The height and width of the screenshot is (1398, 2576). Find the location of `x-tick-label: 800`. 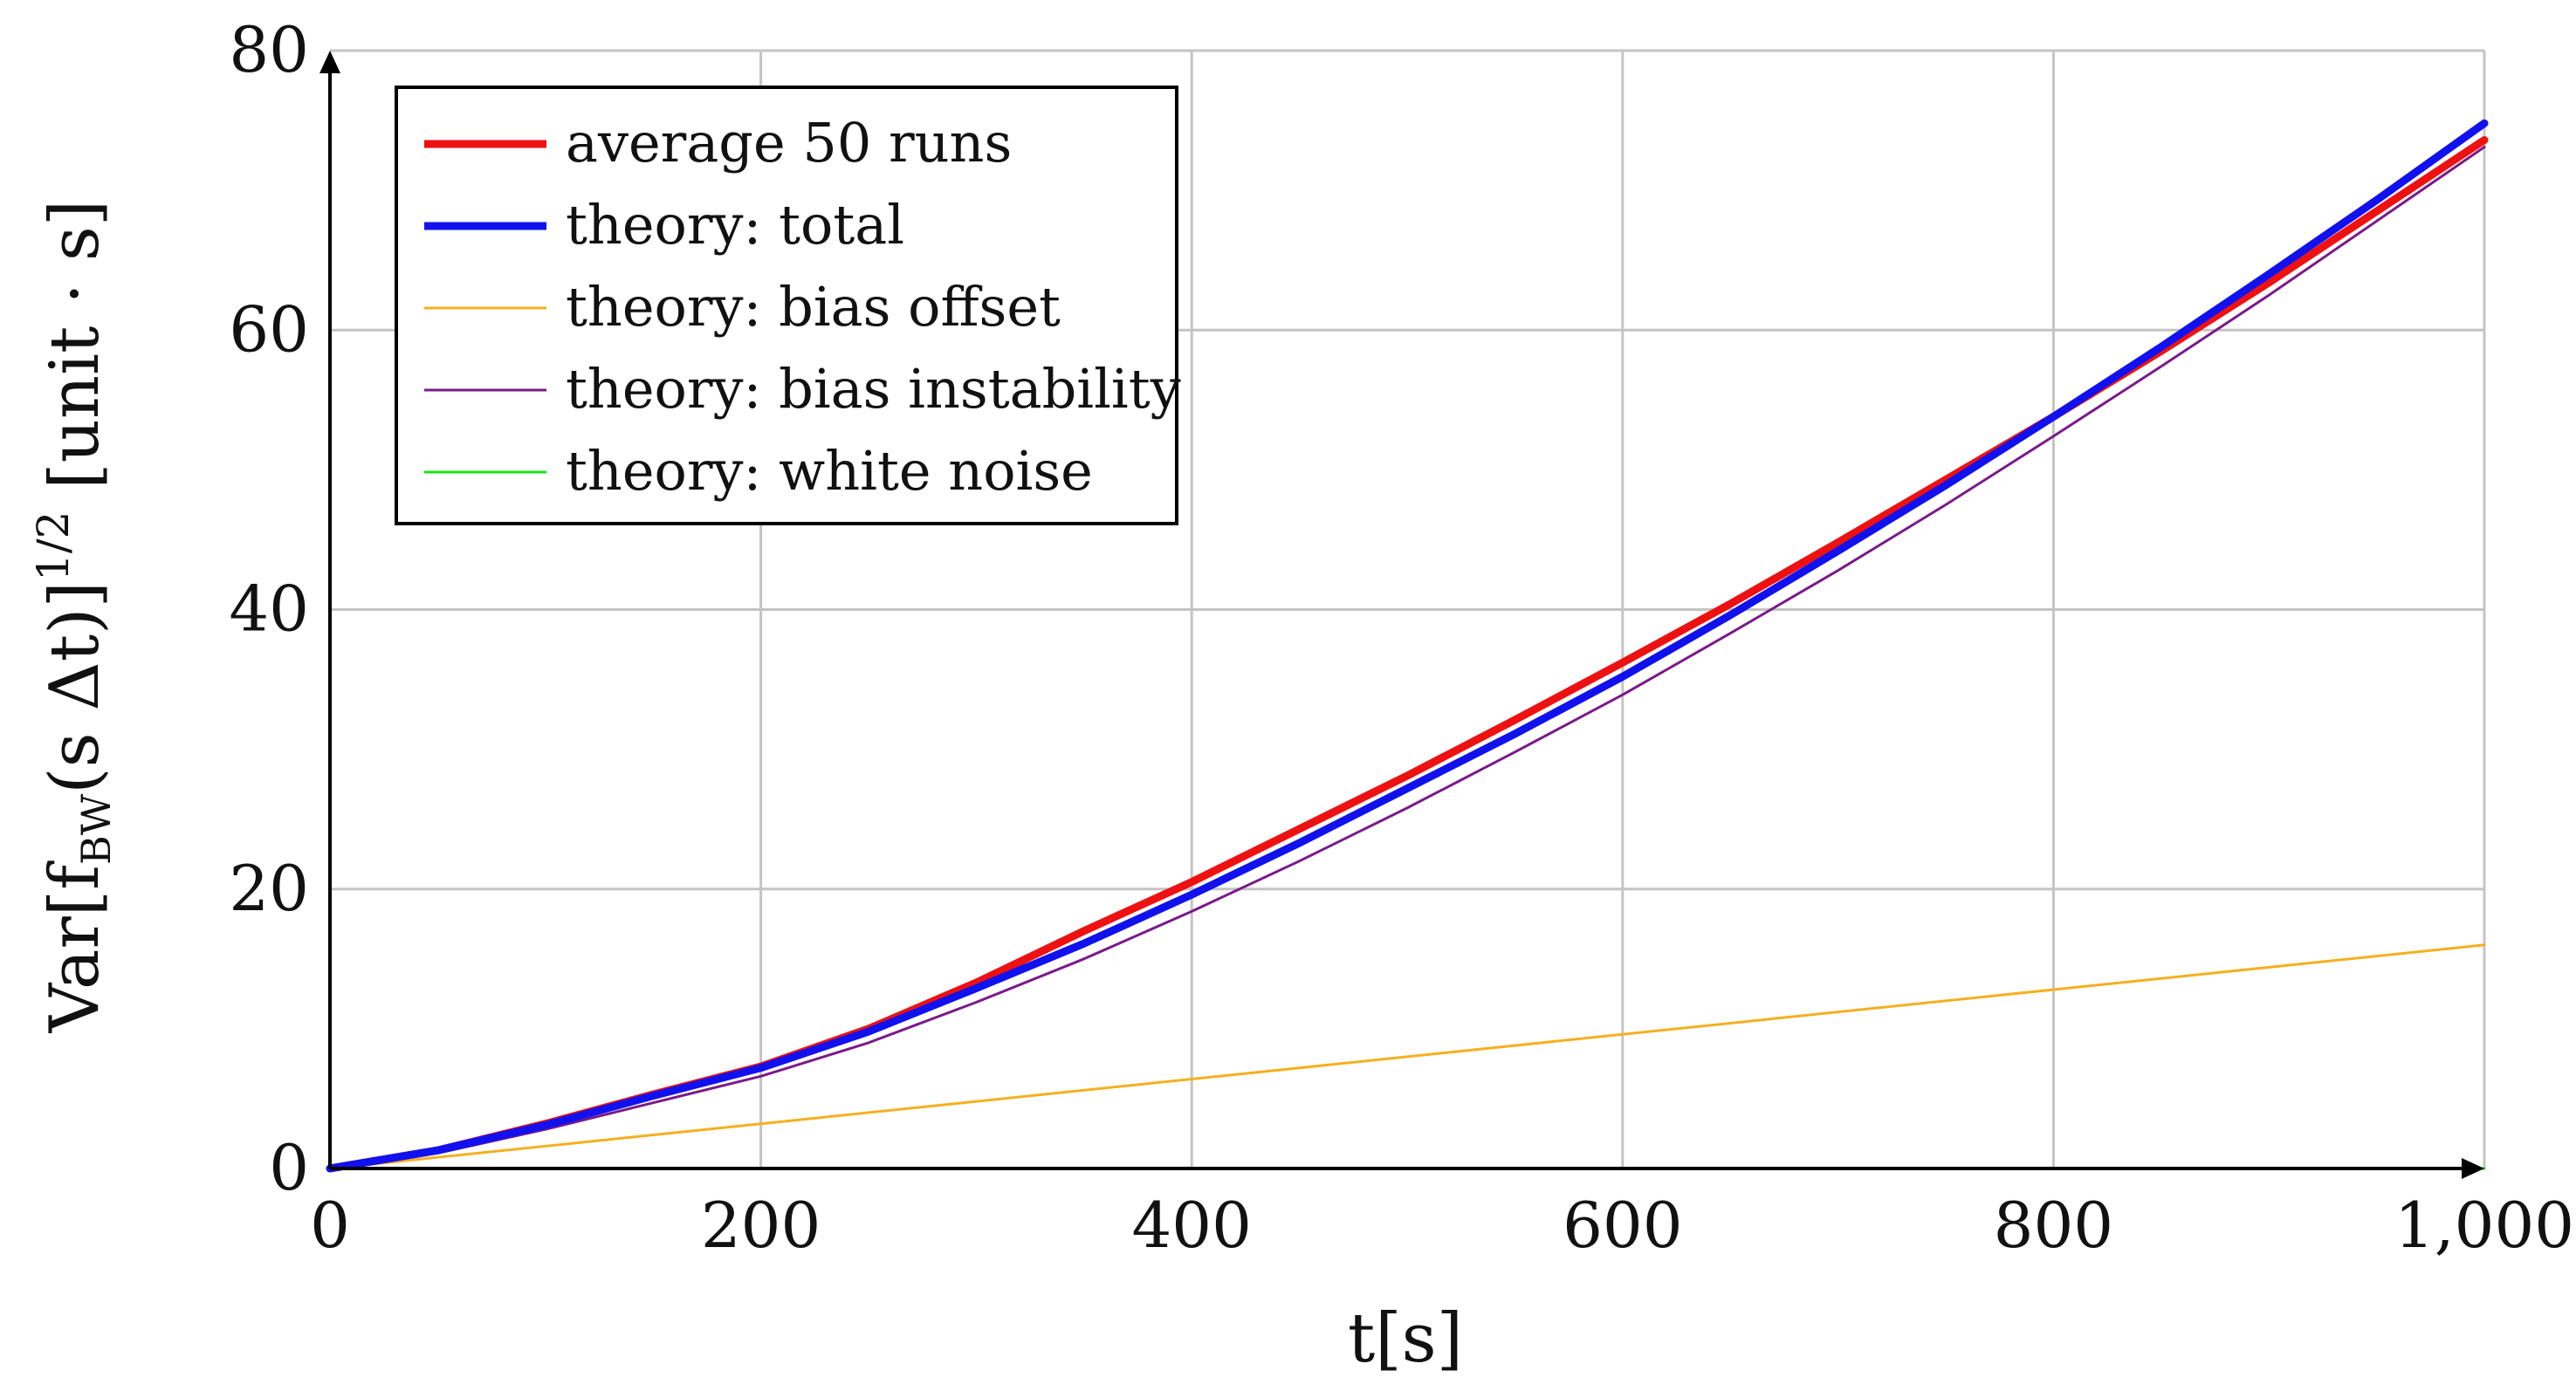

x-tick-label: 800 is located at coordinates (2053, 1225).